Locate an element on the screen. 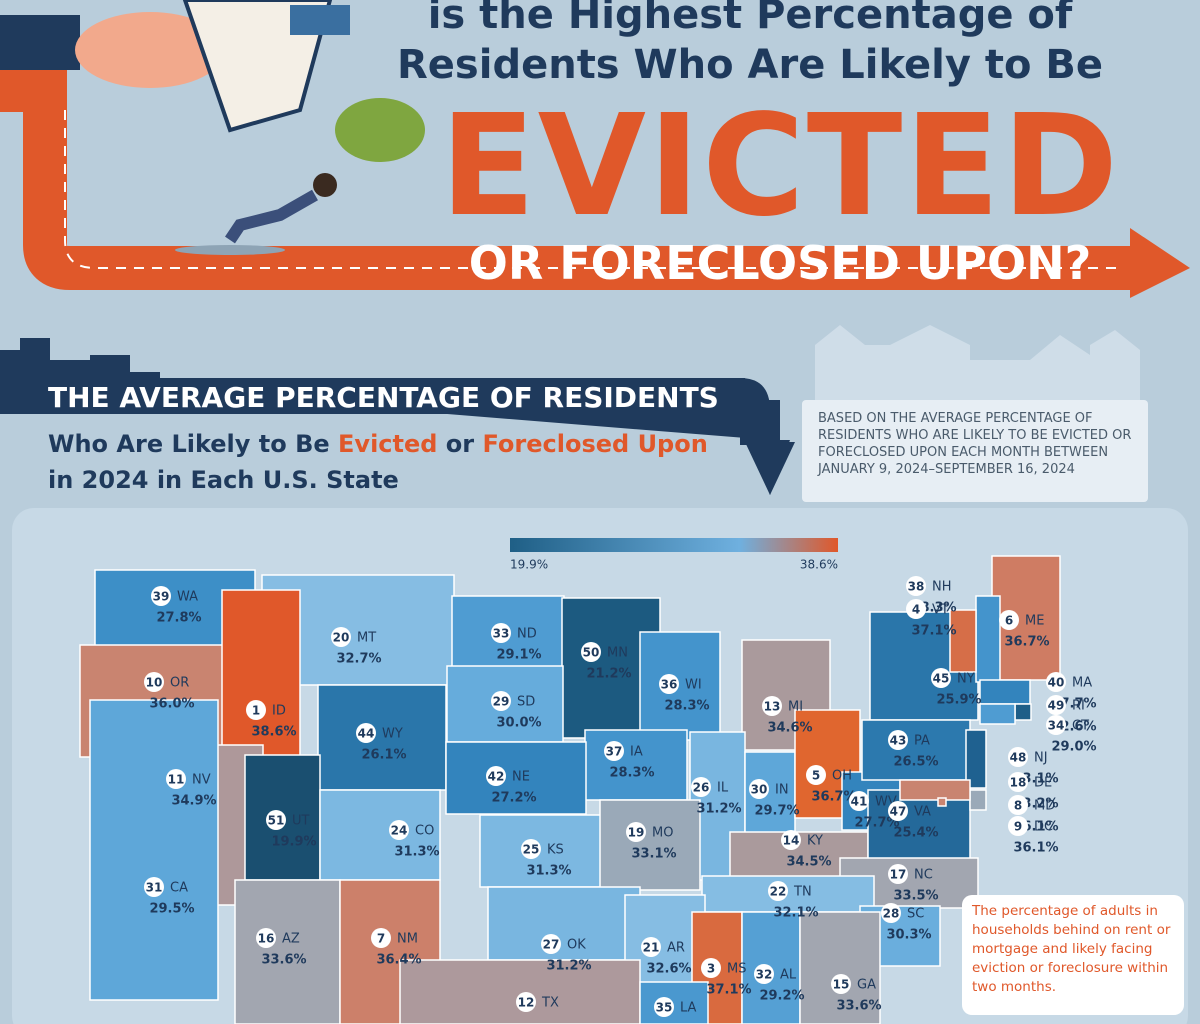 Image resolution: width=1200 pixels, height=1024 pixels. state-abbr: MA is located at coordinates (1082, 683).